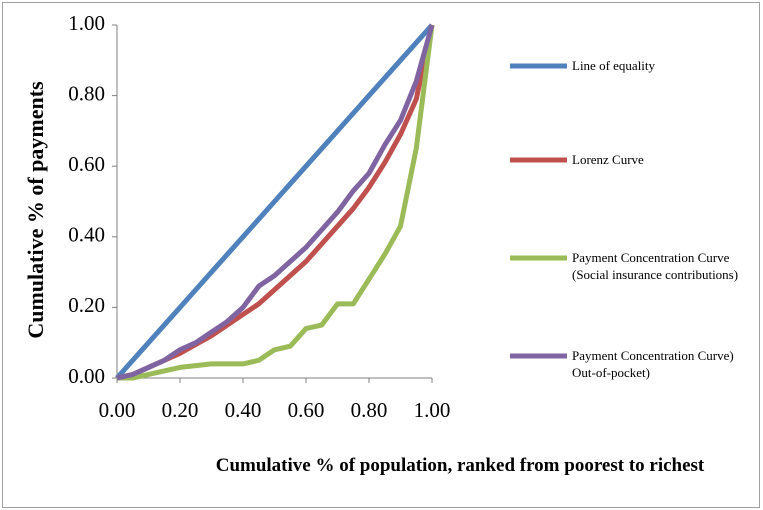 This screenshot has height=510, width=763. What do you see at coordinates (243, 410) in the screenshot?
I see `x-tick-label: 0.40` at bounding box center [243, 410].